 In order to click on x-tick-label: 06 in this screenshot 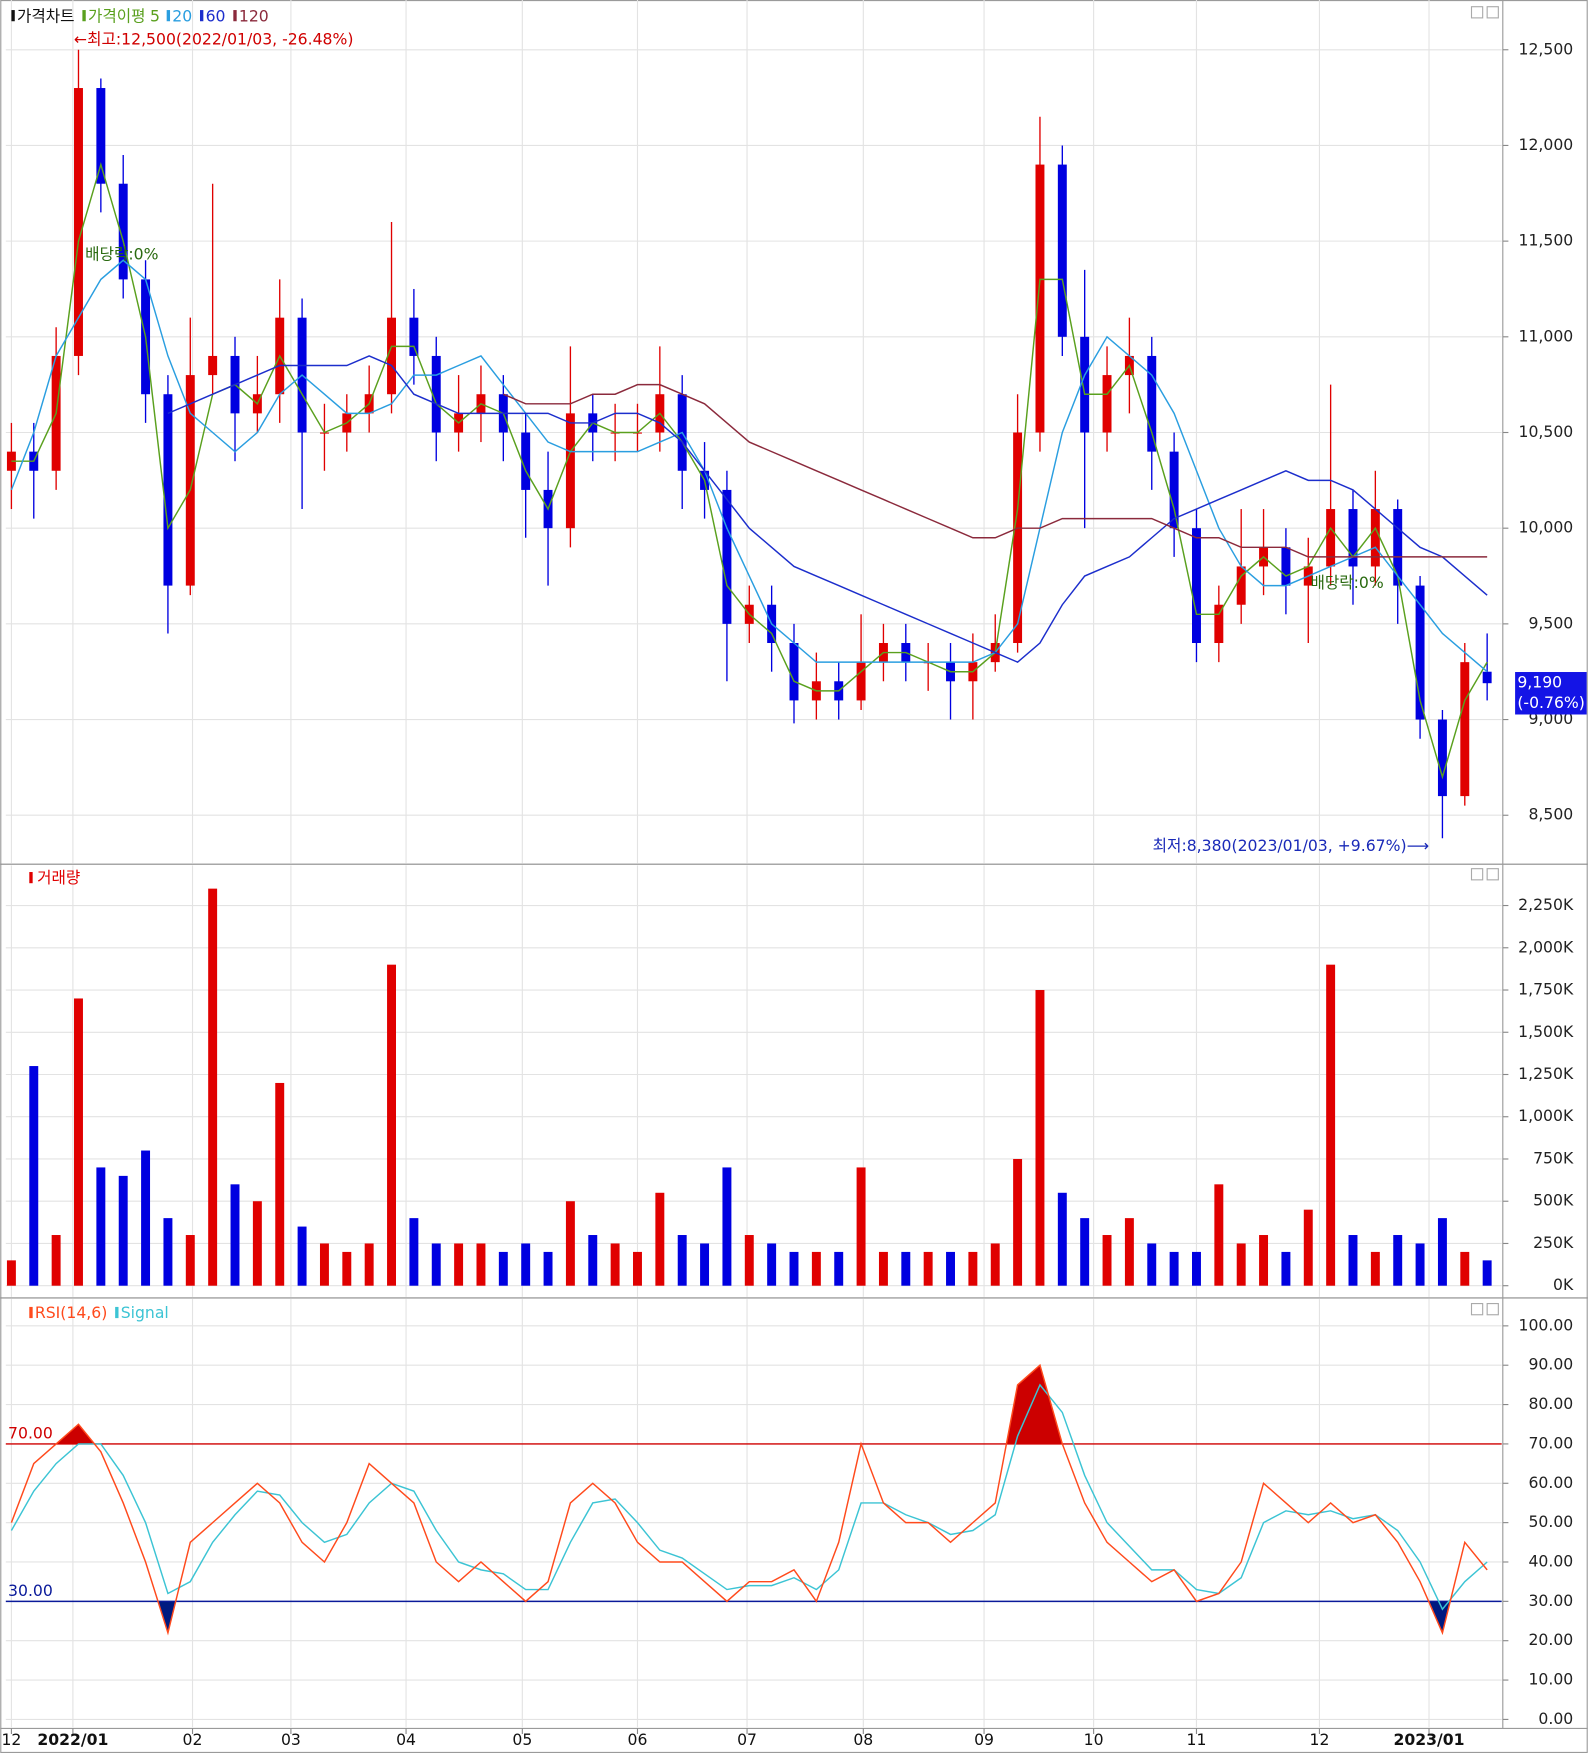, I will do `click(638, 1739)`.